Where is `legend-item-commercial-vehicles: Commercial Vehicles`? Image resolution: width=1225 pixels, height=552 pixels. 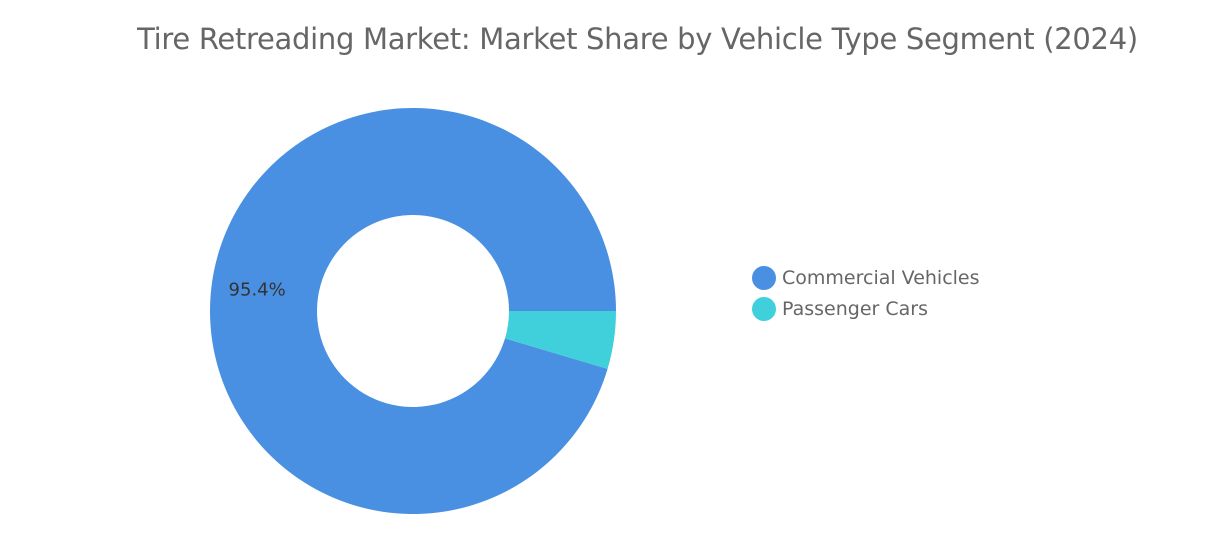
legend-item-commercial-vehicles: Commercial Vehicles is located at coordinates (866, 277).